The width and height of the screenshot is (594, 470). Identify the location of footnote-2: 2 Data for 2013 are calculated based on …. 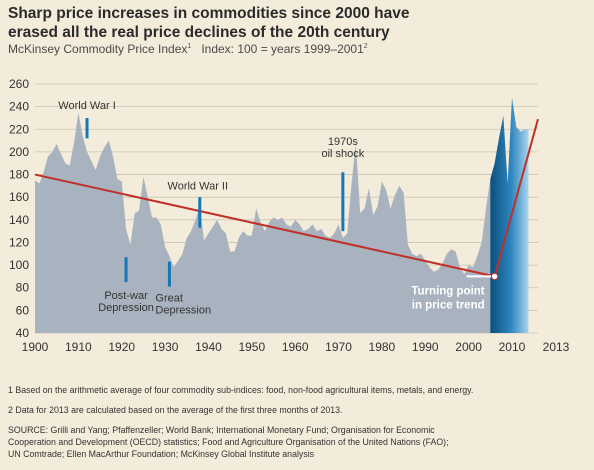
(175, 410).